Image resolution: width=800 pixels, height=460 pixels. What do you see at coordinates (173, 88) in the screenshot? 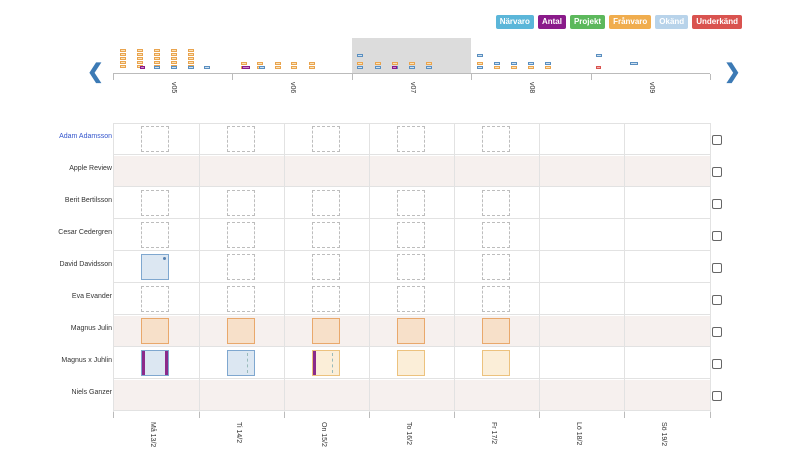
I see `week-label-v05: v05` at bounding box center [173, 88].